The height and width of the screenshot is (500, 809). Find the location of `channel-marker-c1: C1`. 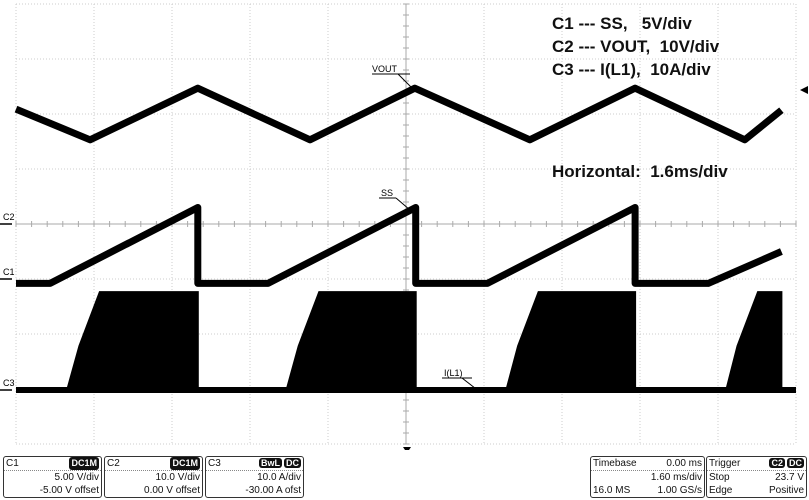

channel-marker-c1: C1 is located at coordinates (9, 272).